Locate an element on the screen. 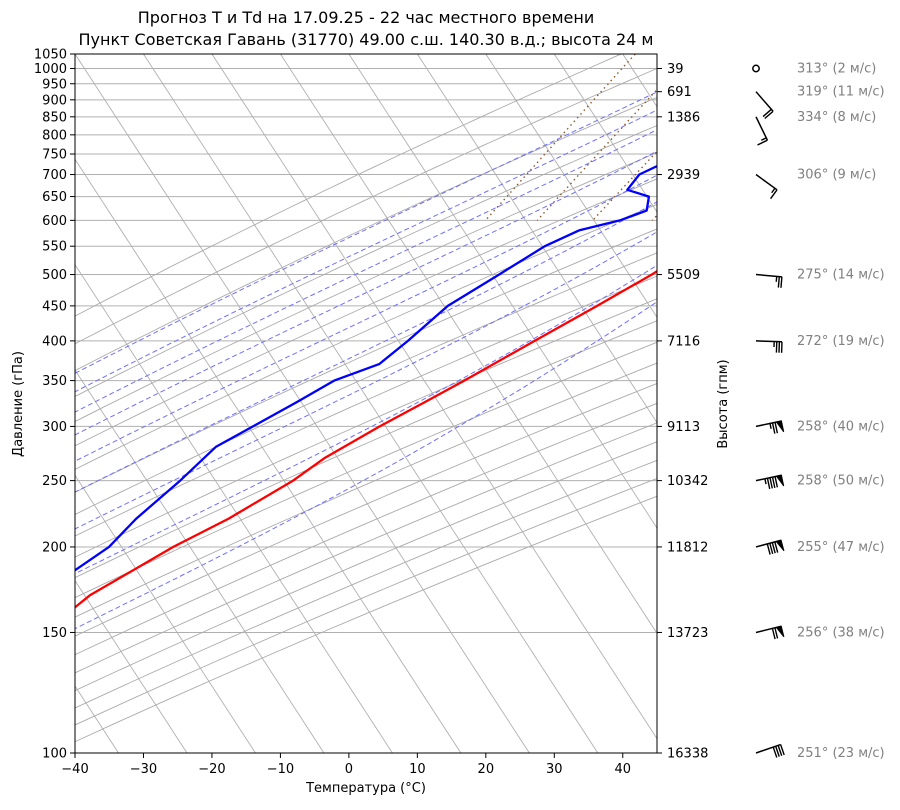  y-tick-label: 500 is located at coordinates (54, 275).